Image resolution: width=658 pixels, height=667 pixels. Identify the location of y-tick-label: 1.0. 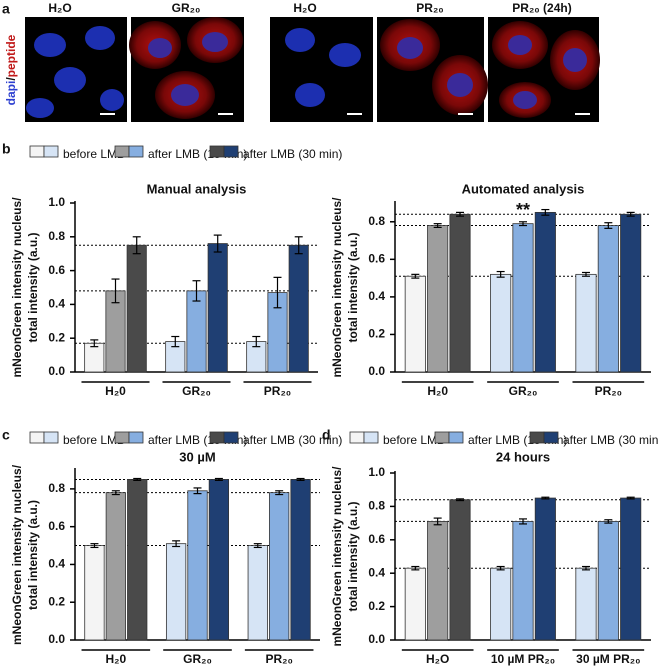
(376, 472).